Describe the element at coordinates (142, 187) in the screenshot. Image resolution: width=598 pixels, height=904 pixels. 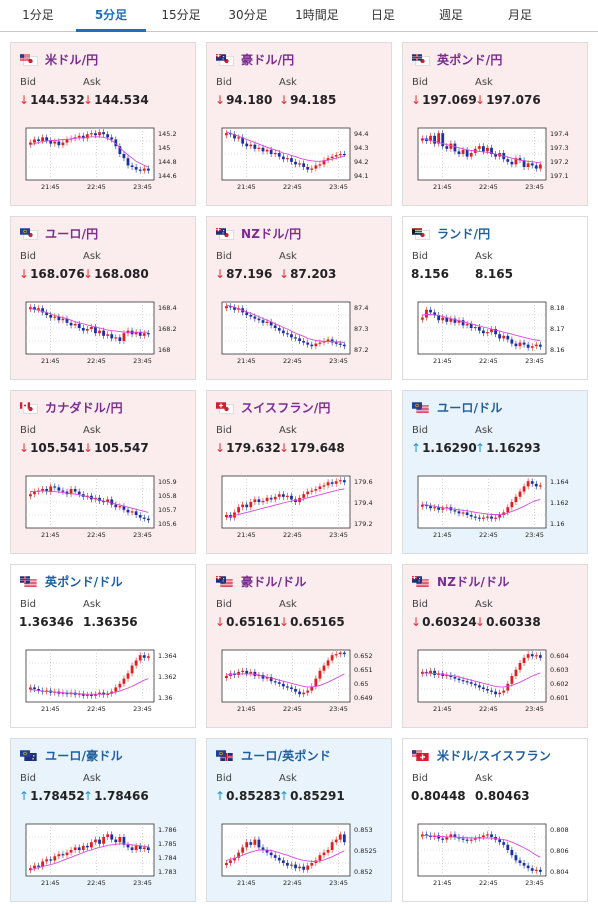
I see `x-tick-label: 23:45` at that location.